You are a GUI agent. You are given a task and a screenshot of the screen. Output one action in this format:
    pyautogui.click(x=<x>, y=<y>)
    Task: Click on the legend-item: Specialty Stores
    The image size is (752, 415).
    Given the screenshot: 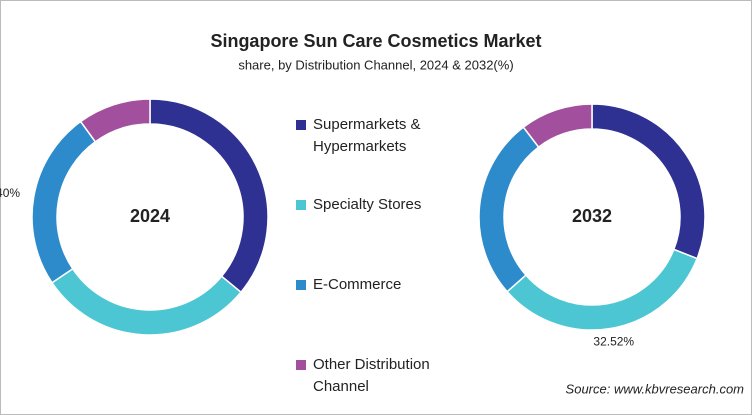 What is the action you would take?
    pyautogui.click(x=371, y=205)
    